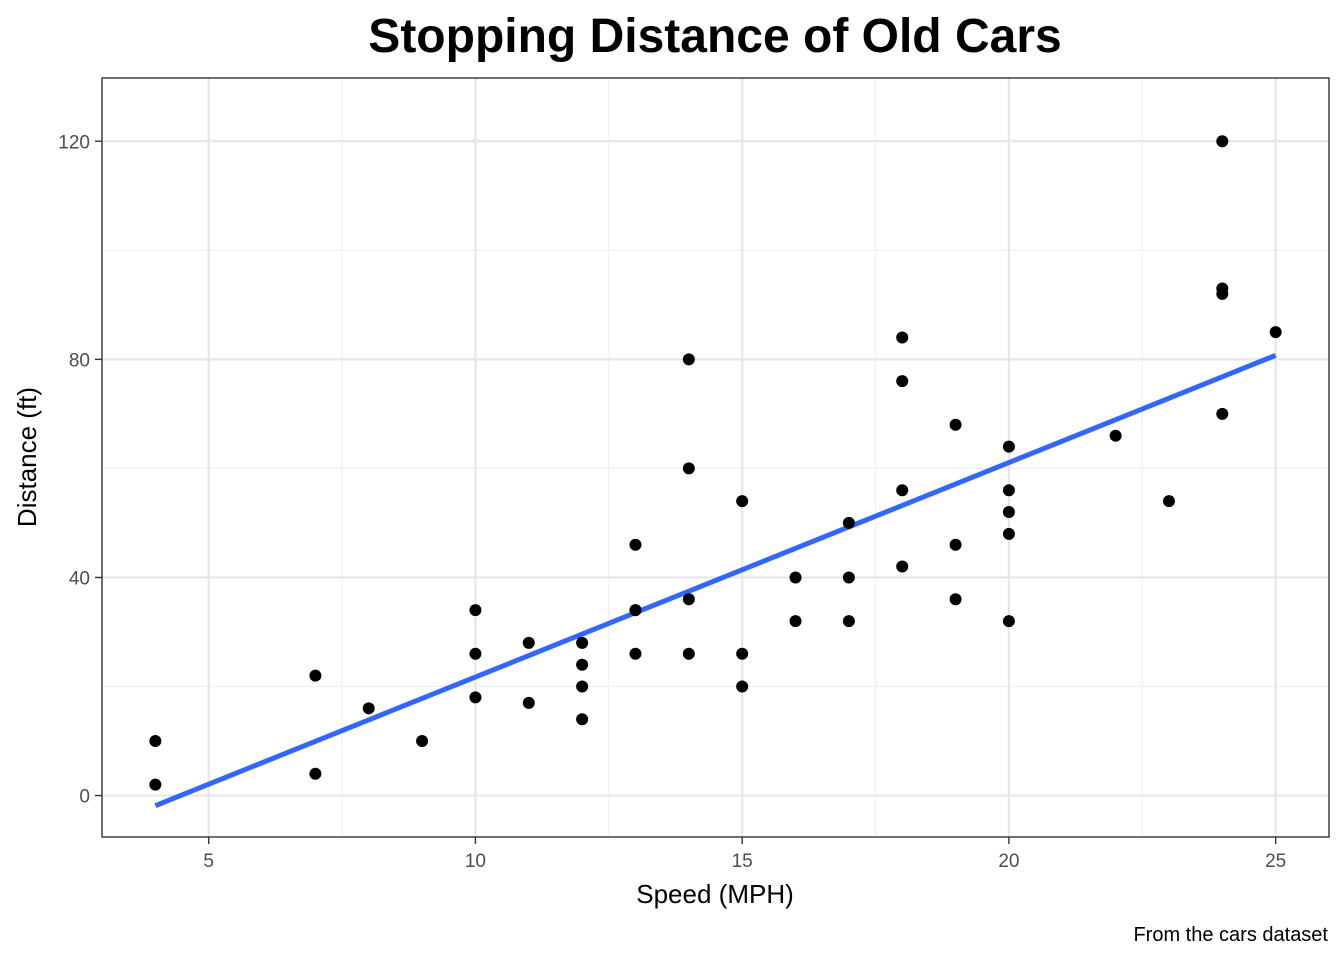  I want to click on y-tick-label: 0, so click(84, 797).